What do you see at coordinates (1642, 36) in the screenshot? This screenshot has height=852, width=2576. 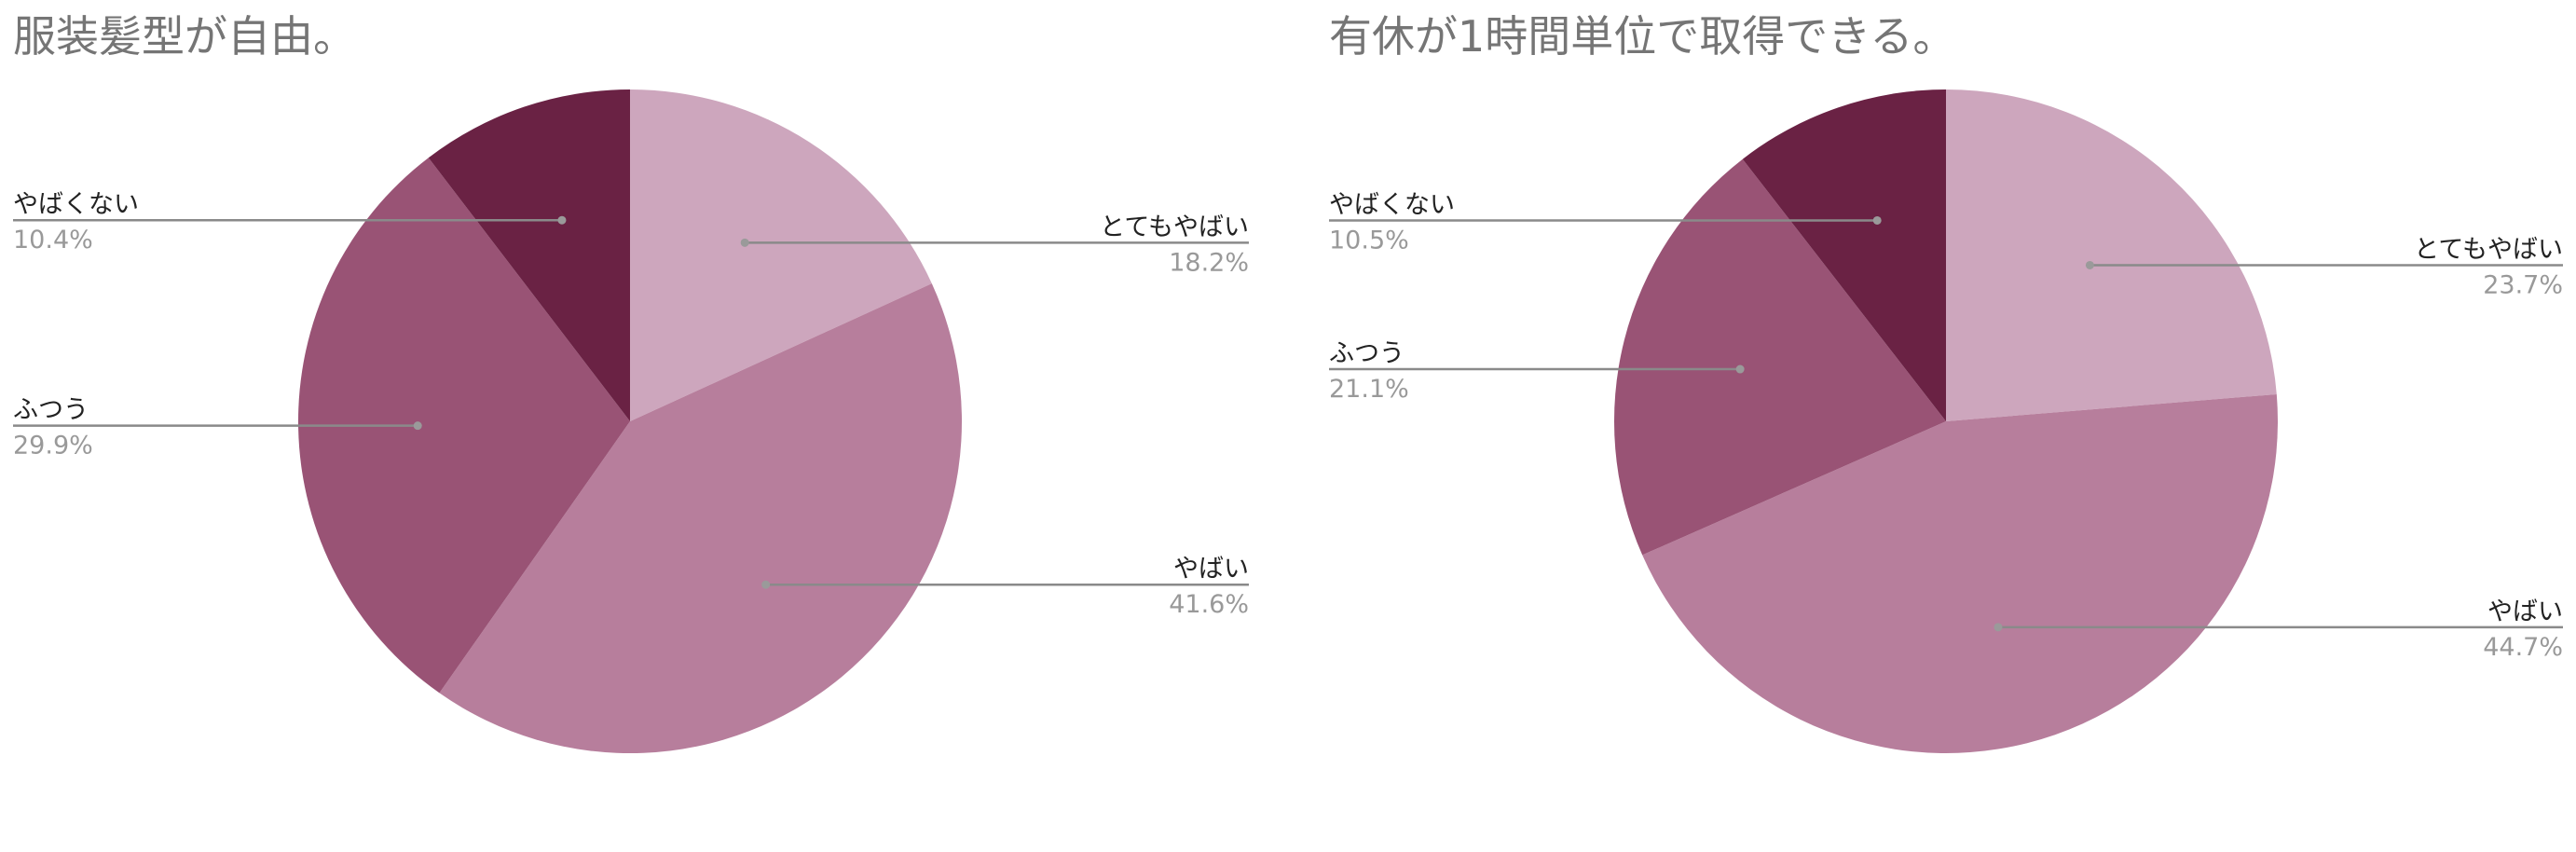 I see `chart-title: 有休が1時間単位で取得できる。` at bounding box center [1642, 36].